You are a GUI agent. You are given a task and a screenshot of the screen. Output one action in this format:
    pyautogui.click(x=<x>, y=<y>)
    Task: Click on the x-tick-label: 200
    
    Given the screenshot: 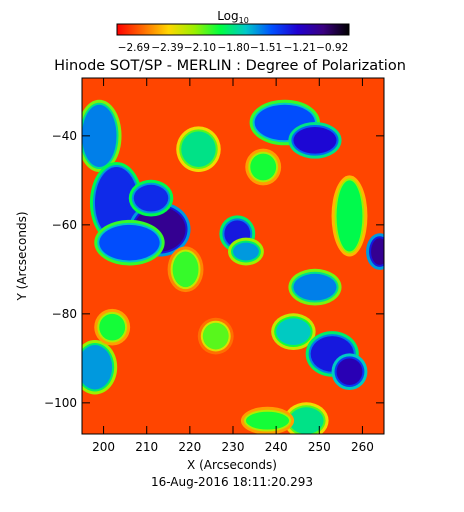 What is the action you would take?
    pyautogui.click(x=103, y=447)
    